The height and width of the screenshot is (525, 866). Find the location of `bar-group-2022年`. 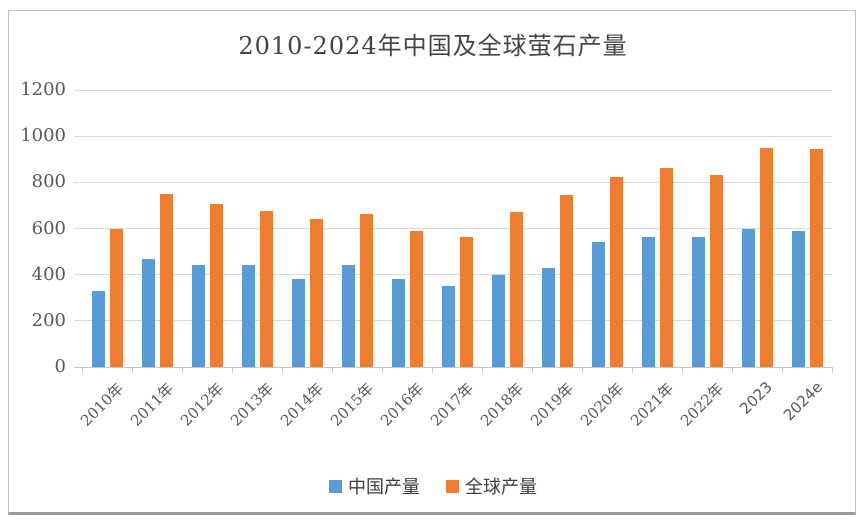

bar-group-2022年 is located at coordinates (707, 228).